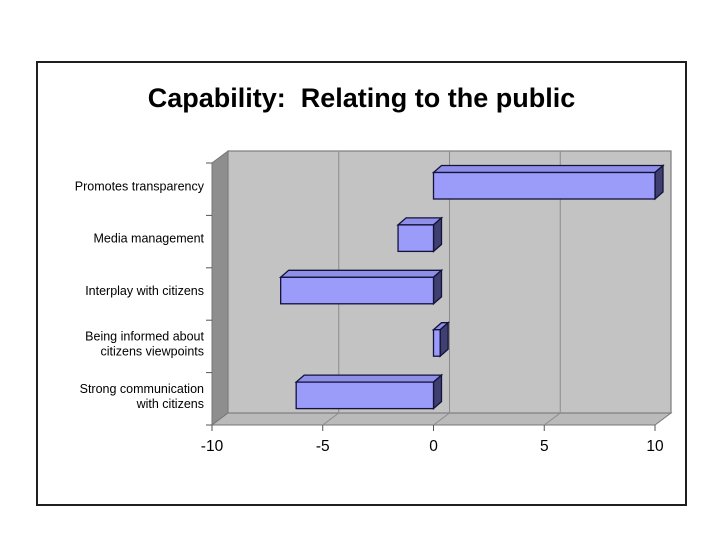  Describe the element at coordinates (544, 446) in the screenshot. I see `x-tick-label: 5` at that location.